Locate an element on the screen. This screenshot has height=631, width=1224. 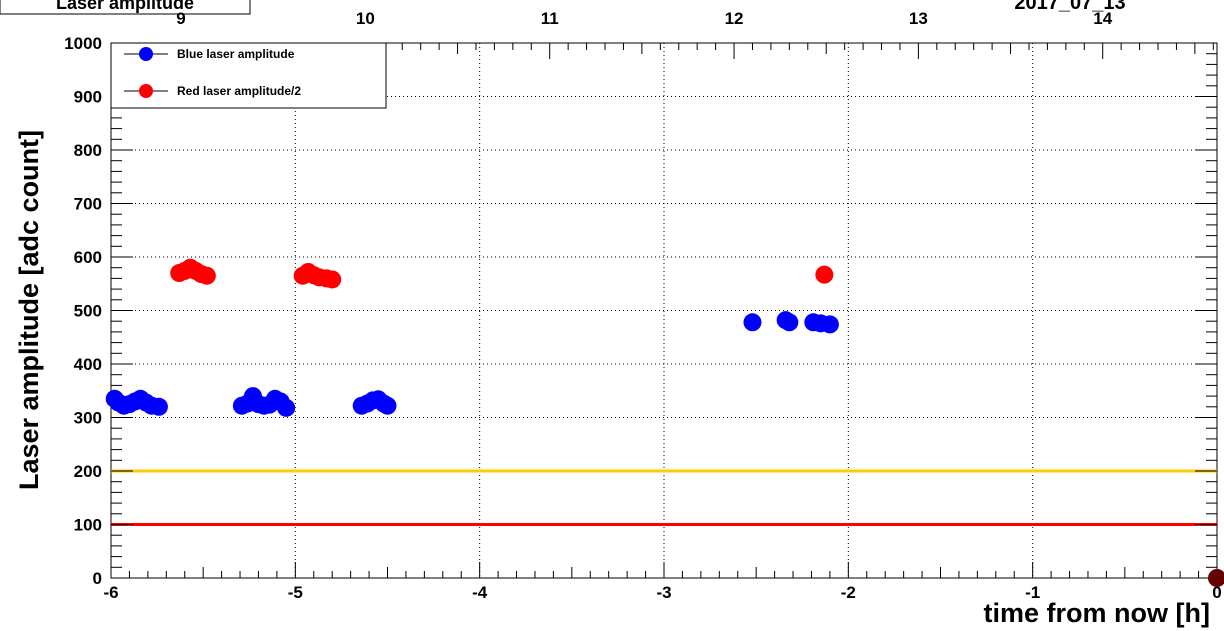
y-tick-label: 200 is located at coordinates (88, 471).